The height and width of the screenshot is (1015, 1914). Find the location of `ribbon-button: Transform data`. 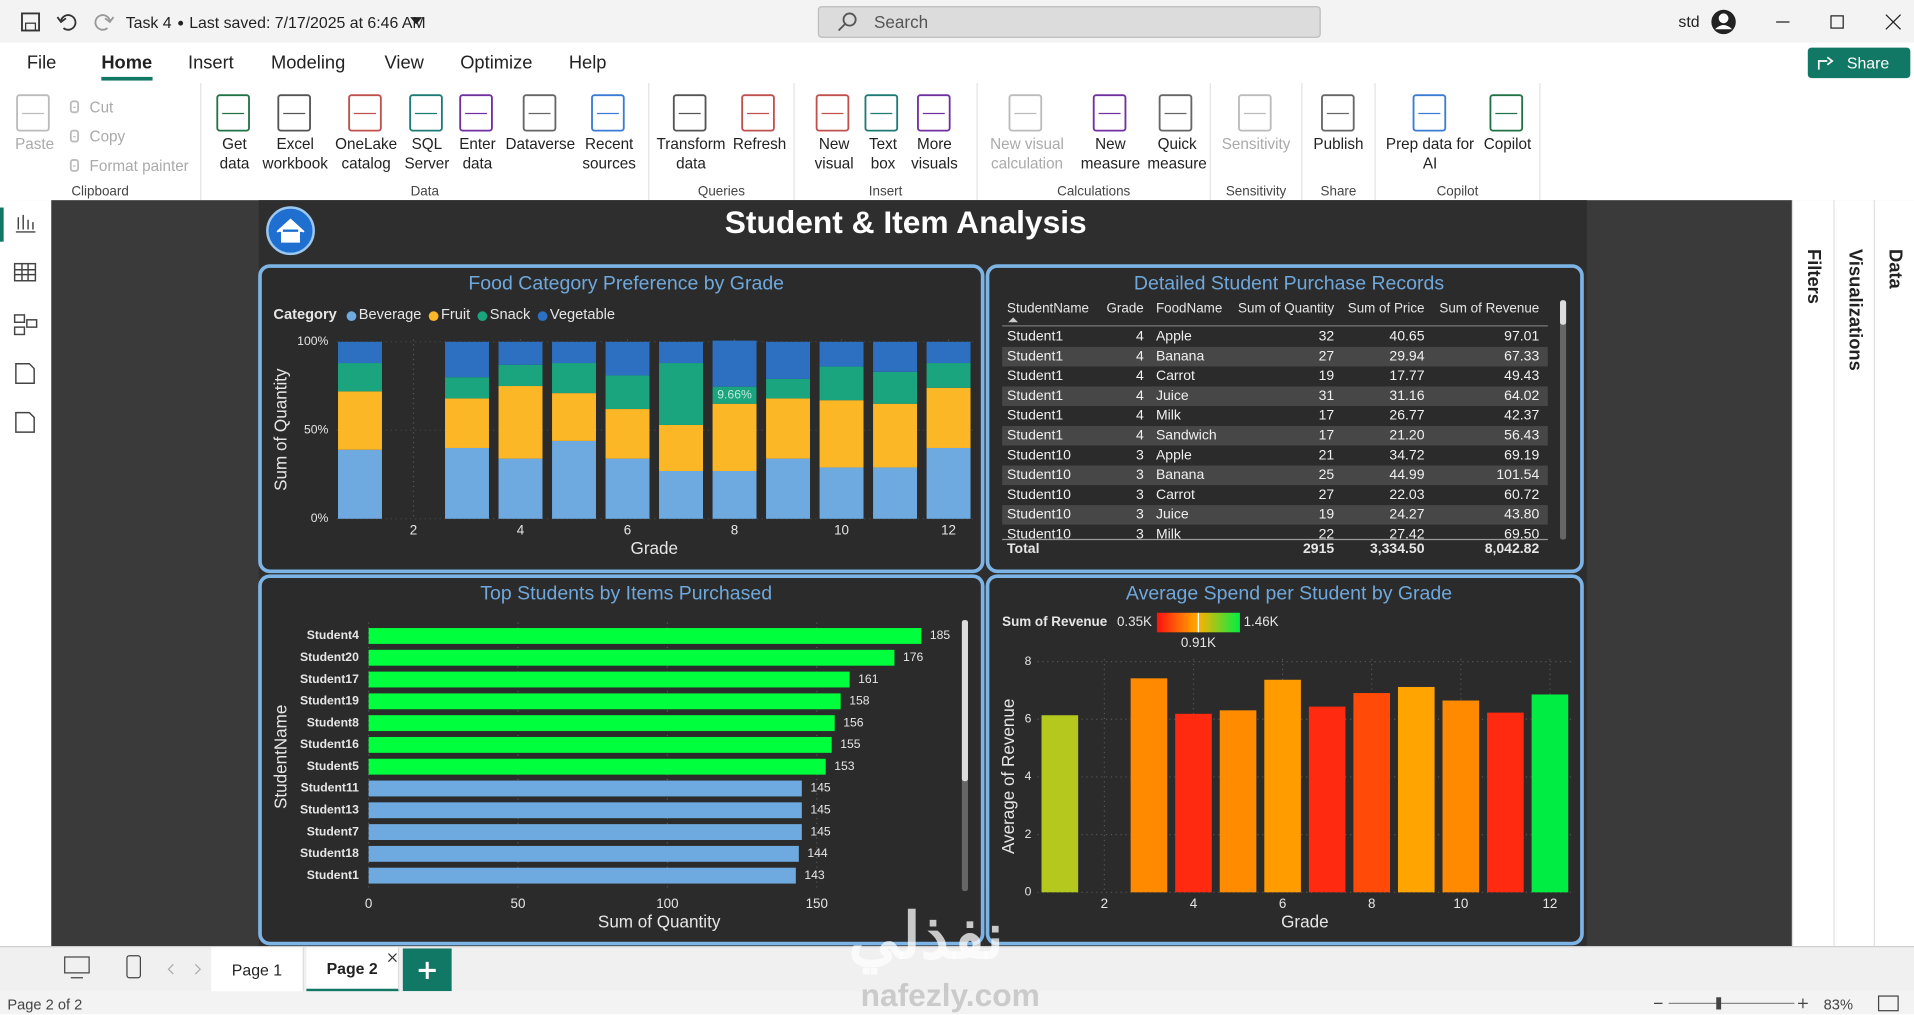

ribbon-button: Transform data is located at coordinates (691, 146).